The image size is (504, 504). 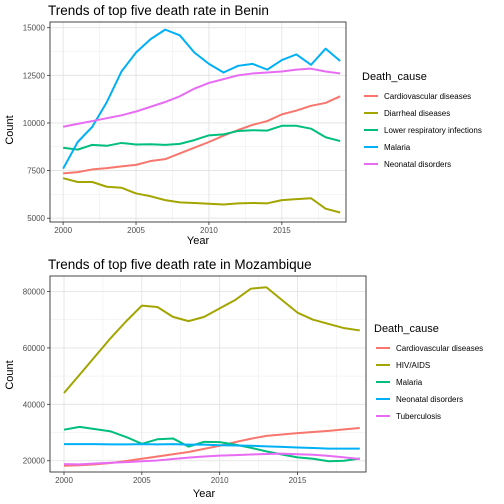 I want to click on chart-title: Trends of top five death rate in Benin, so click(x=158, y=10).